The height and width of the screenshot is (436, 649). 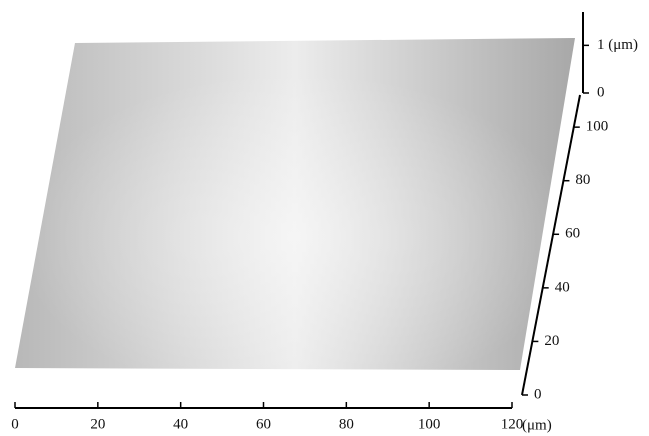 What do you see at coordinates (551, 245) in the screenshot?
I see `y-axis` at bounding box center [551, 245].